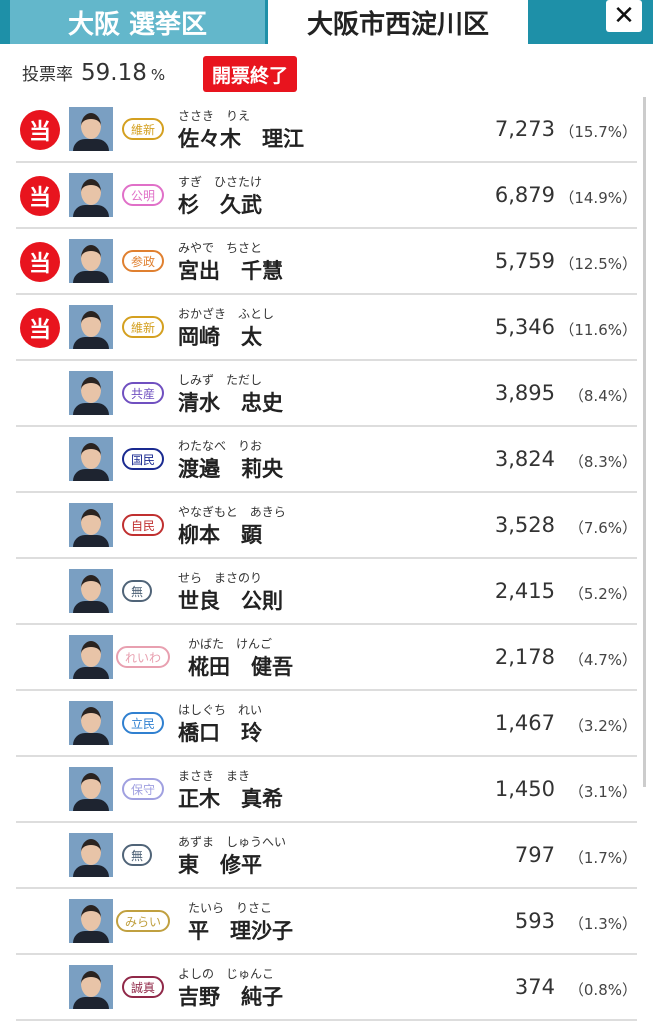 The image size is (653, 1036). What do you see at coordinates (226, 974) in the screenshot?
I see `candidate-kana: よしの じゅんこ` at bounding box center [226, 974].